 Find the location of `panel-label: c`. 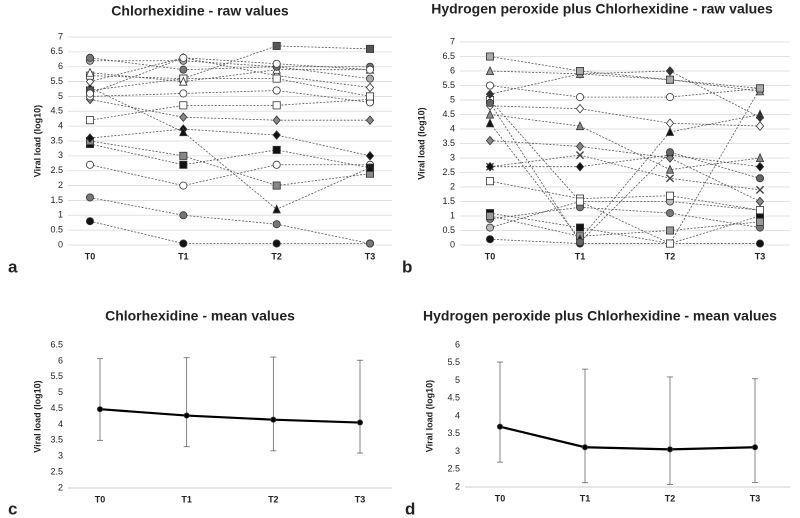

panel-label: c is located at coordinates (12, 508).